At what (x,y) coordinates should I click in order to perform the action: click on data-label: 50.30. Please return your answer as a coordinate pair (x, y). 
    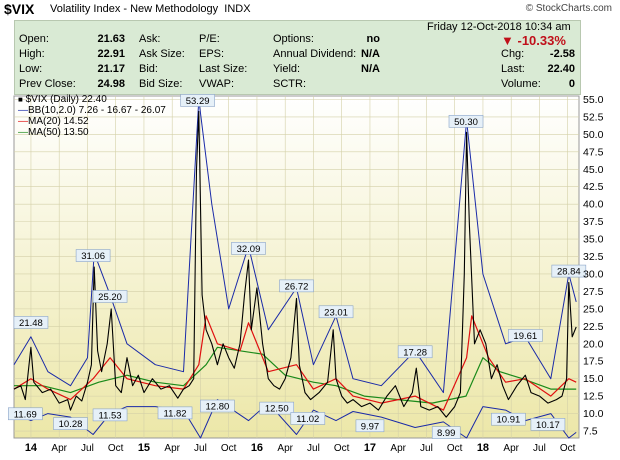
    Looking at the image, I should click on (466, 121).